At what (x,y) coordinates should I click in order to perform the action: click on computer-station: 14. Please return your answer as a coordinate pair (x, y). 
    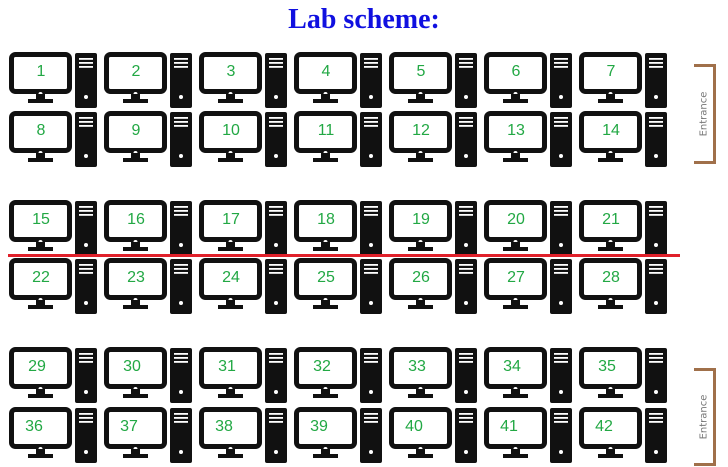
    Looking at the image, I should click on (626, 141).